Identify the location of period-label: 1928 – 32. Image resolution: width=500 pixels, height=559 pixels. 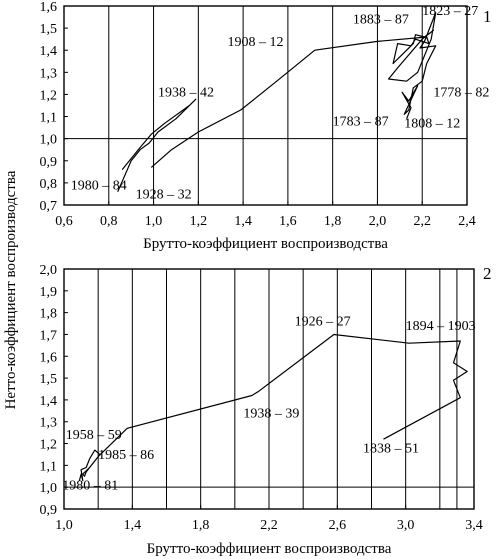
(164, 194).